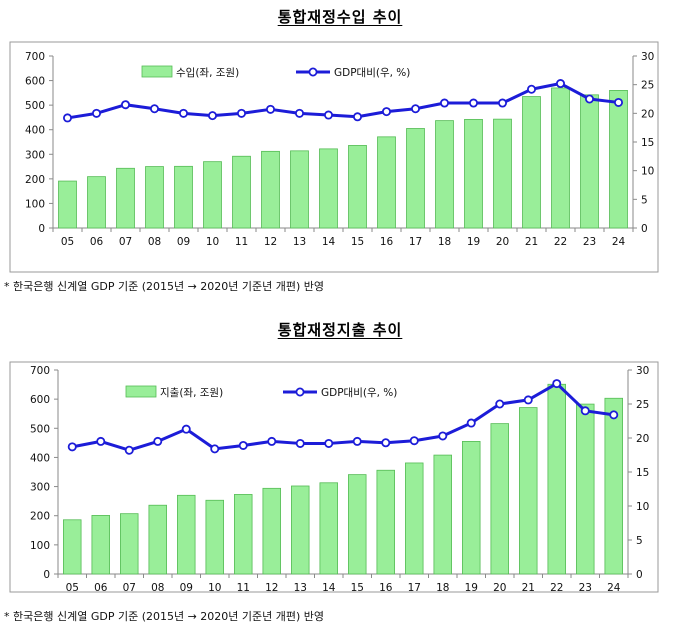 The width and height of the screenshot is (680, 632). What do you see at coordinates (499, 588) in the screenshot?
I see `x-tick-label: 20` at bounding box center [499, 588].